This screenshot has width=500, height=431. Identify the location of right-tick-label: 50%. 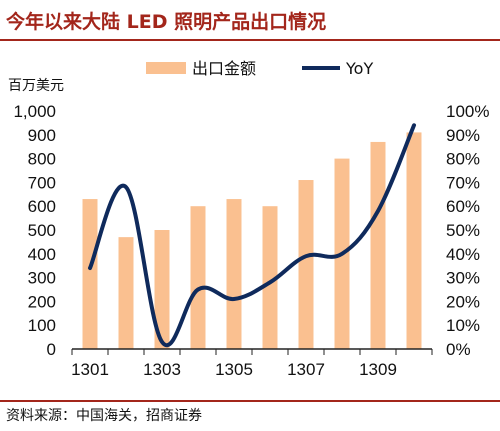
(463, 230).